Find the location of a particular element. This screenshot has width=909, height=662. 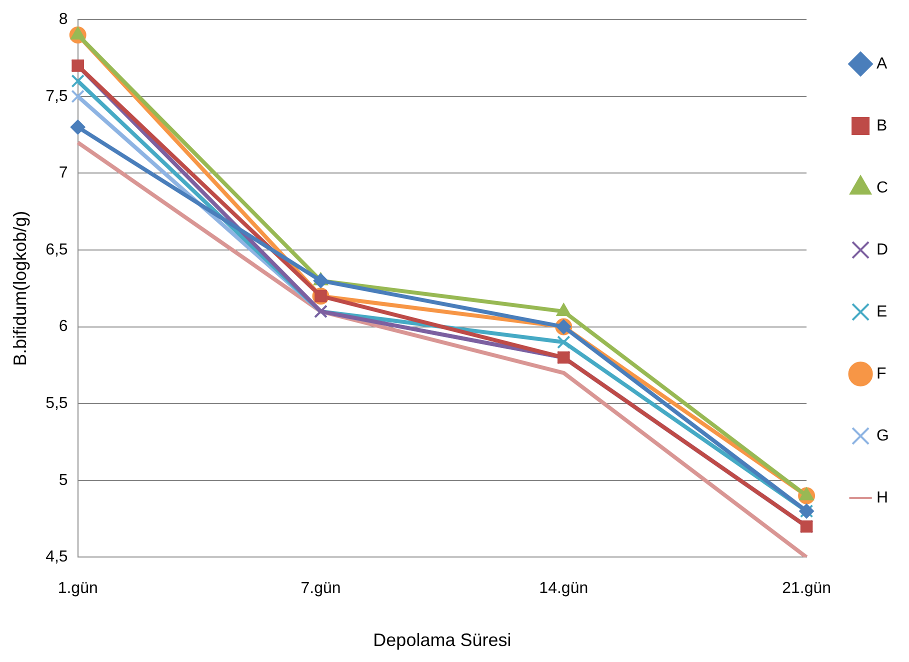

y-tick-label: 7,5 is located at coordinates (57, 96).